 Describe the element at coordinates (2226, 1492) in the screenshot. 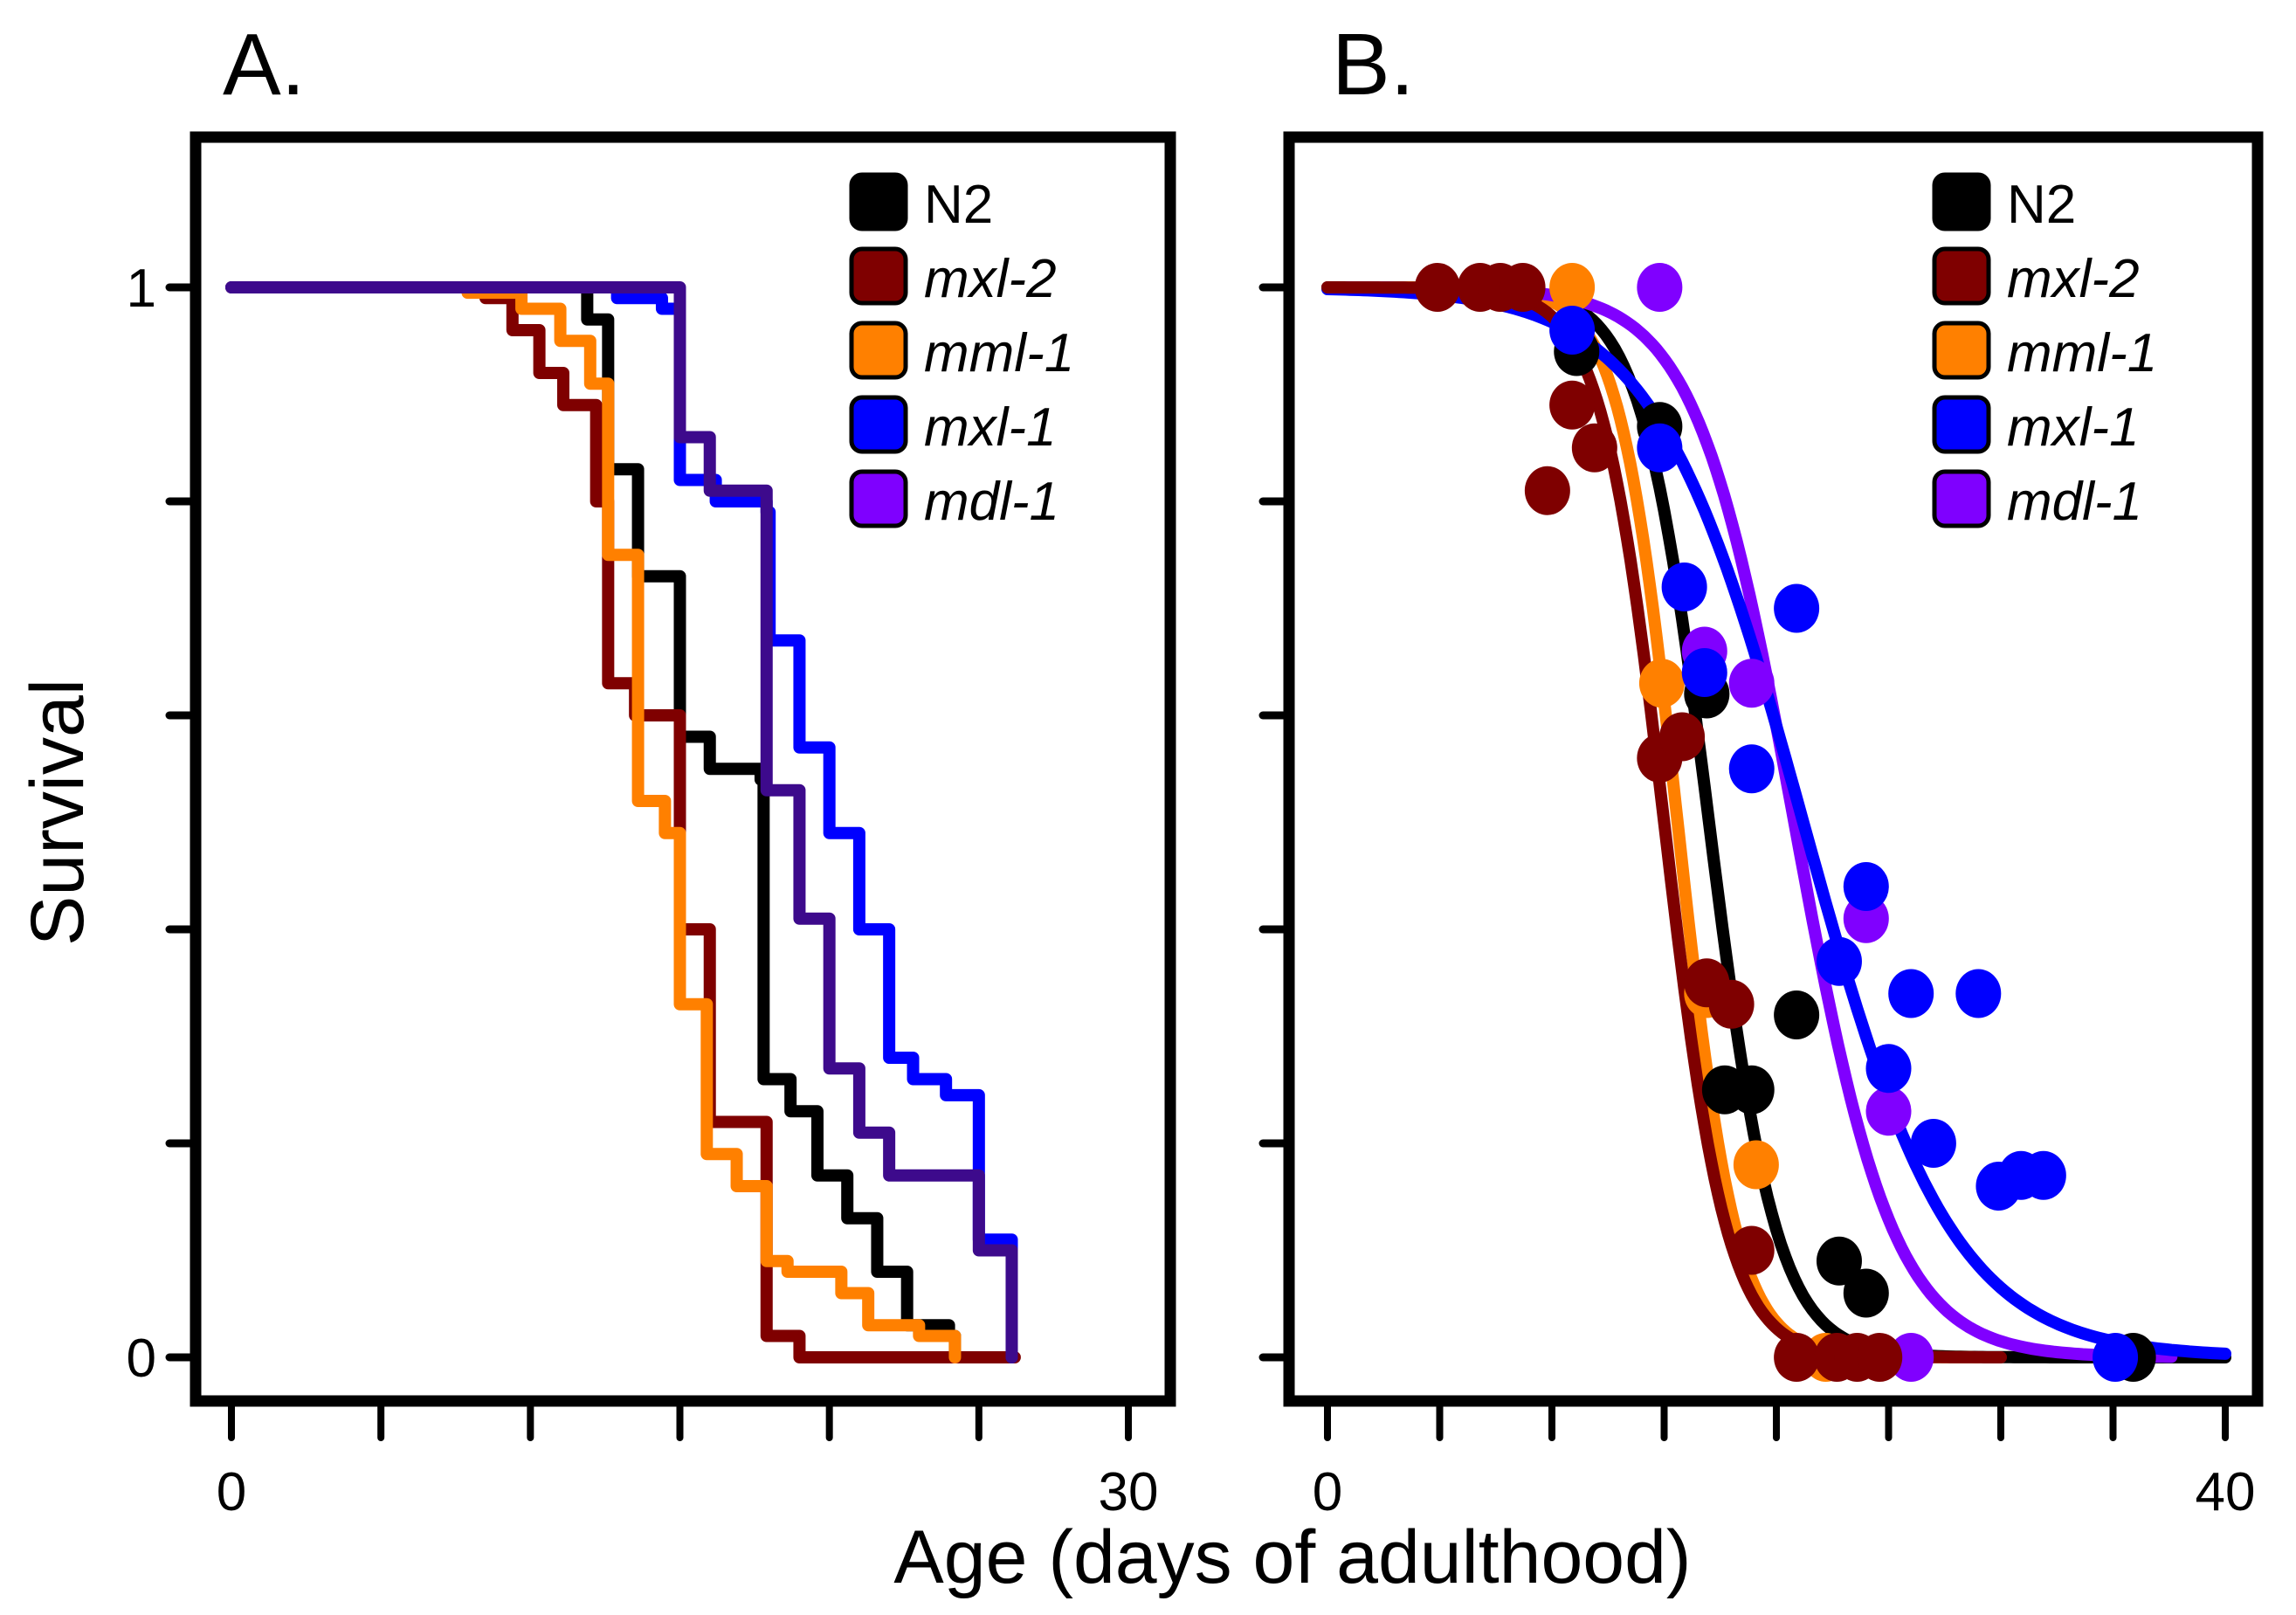

I see `x-tick-label: 40` at that location.